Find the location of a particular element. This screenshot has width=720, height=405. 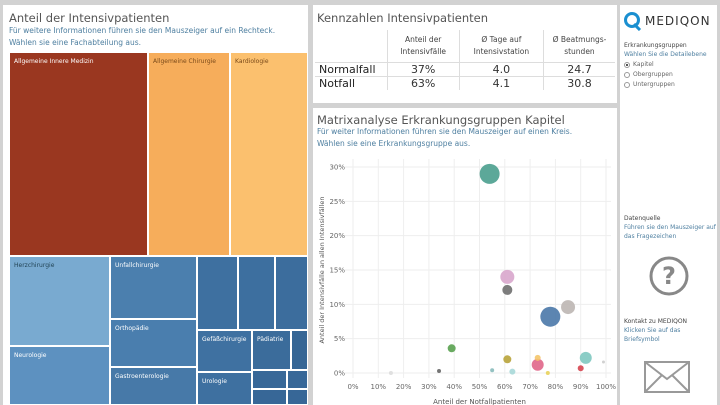

radio-option: Untergruppen is located at coordinates (649, 85).